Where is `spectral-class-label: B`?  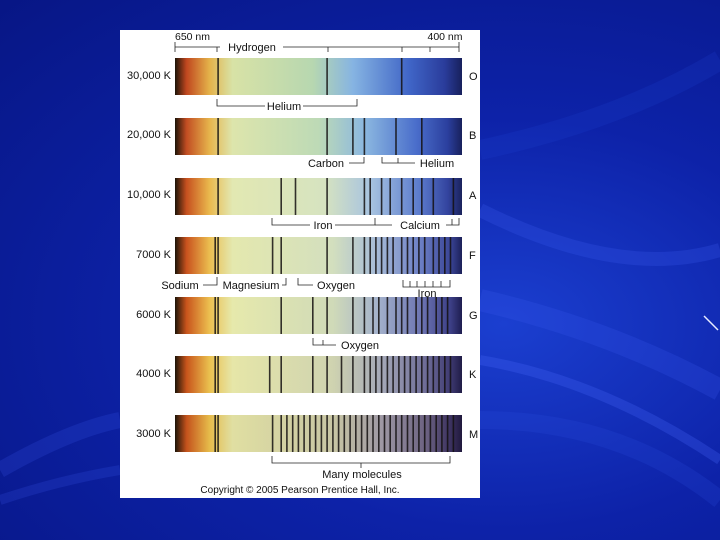
spectral-class-label: B is located at coordinates (472, 136).